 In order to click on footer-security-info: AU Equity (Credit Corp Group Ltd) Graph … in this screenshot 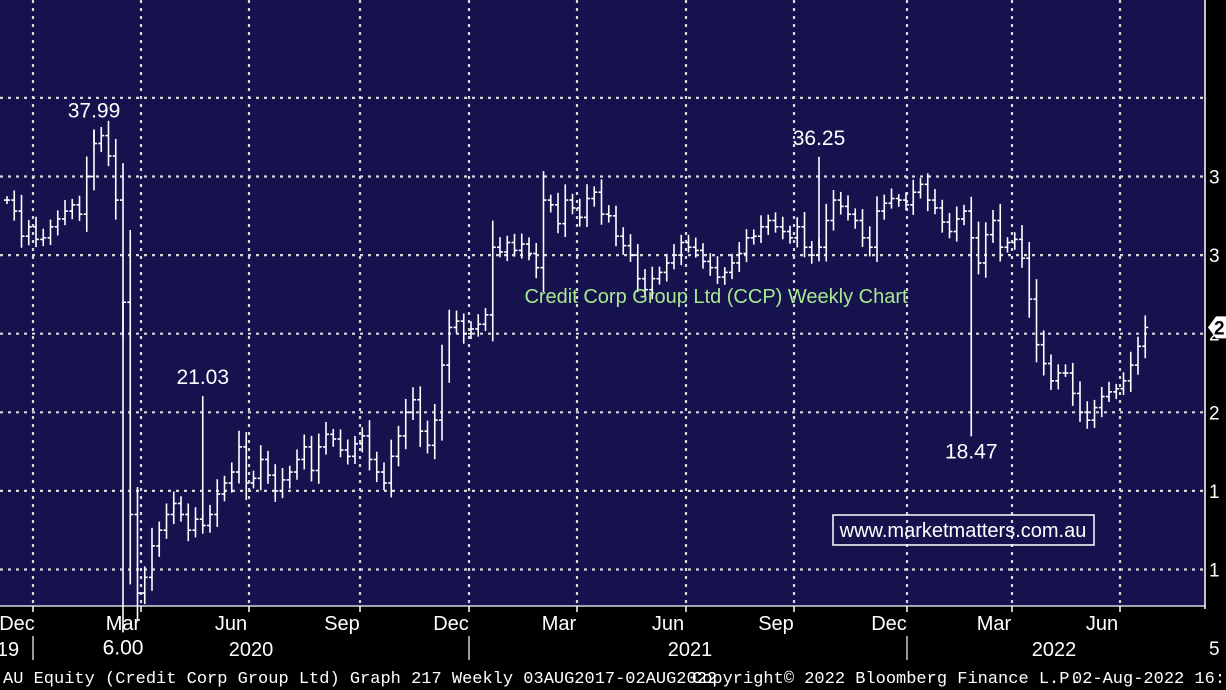, I will do `click(360, 679)`.